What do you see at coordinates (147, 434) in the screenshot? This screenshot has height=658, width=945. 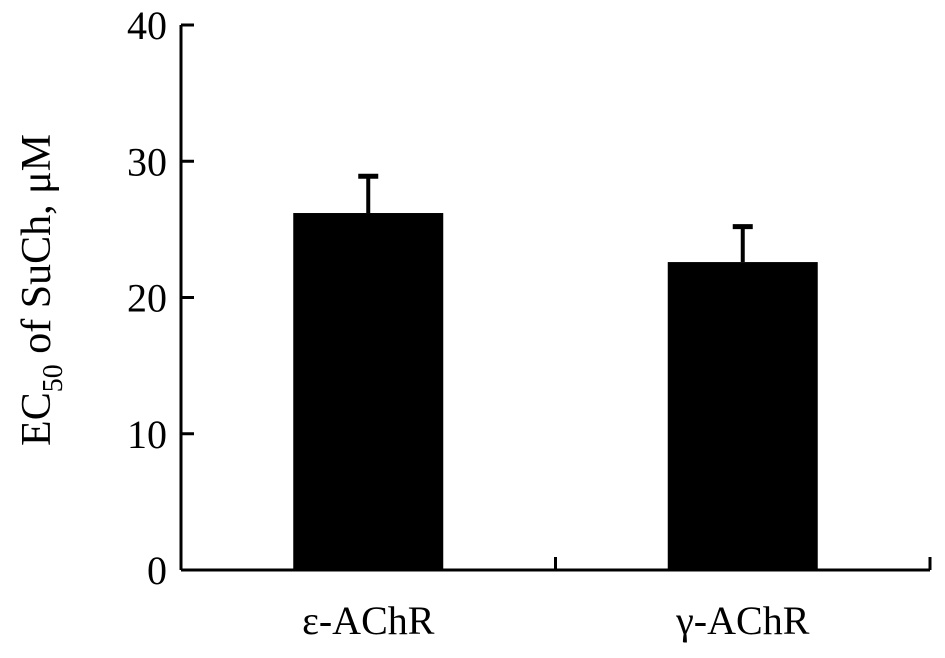 I see `y-tick-label: 10` at bounding box center [147, 434].